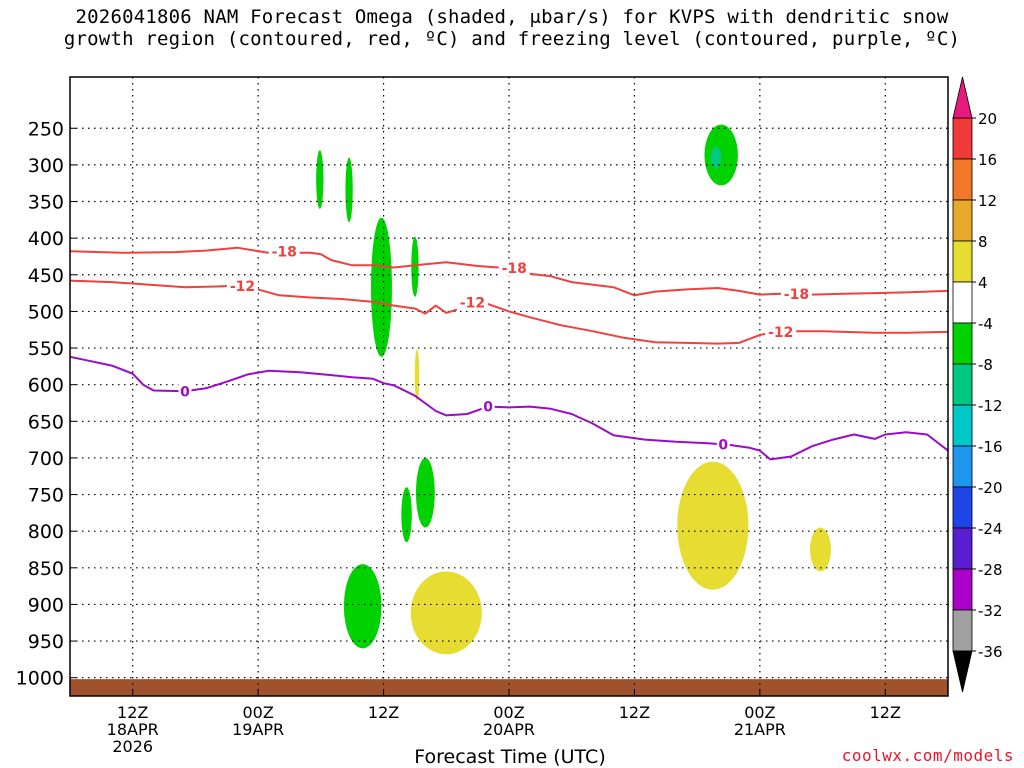  What do you see at coordinates (962, 302) in the screenshot?
I see `colorbar-band--4-4` at bounding box center [962, 302].